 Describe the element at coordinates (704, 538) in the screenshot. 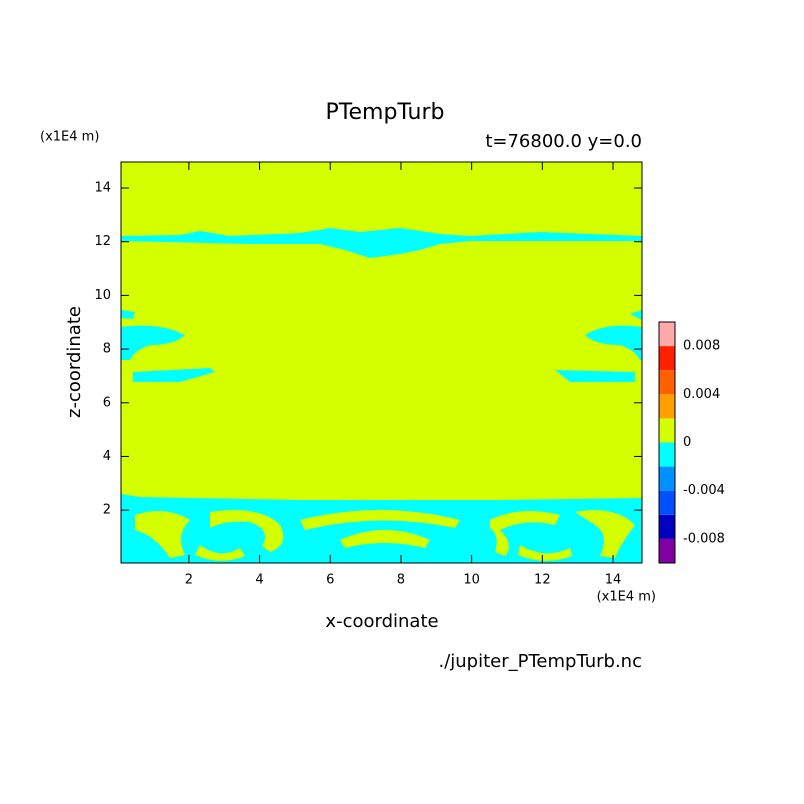

I see `colorbar-tick-label: -0.008` at that location.